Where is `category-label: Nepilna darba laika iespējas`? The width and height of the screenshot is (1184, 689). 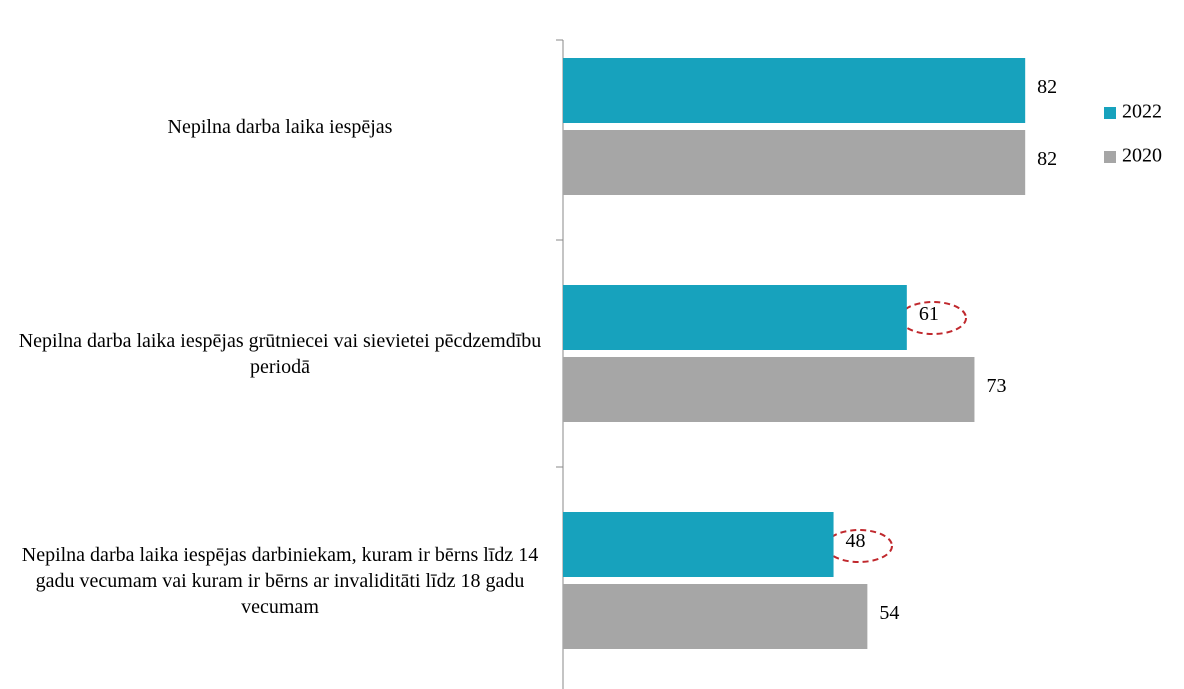 category-label: Nepilna darba laika iespējas is located at coordinates (280, 126).